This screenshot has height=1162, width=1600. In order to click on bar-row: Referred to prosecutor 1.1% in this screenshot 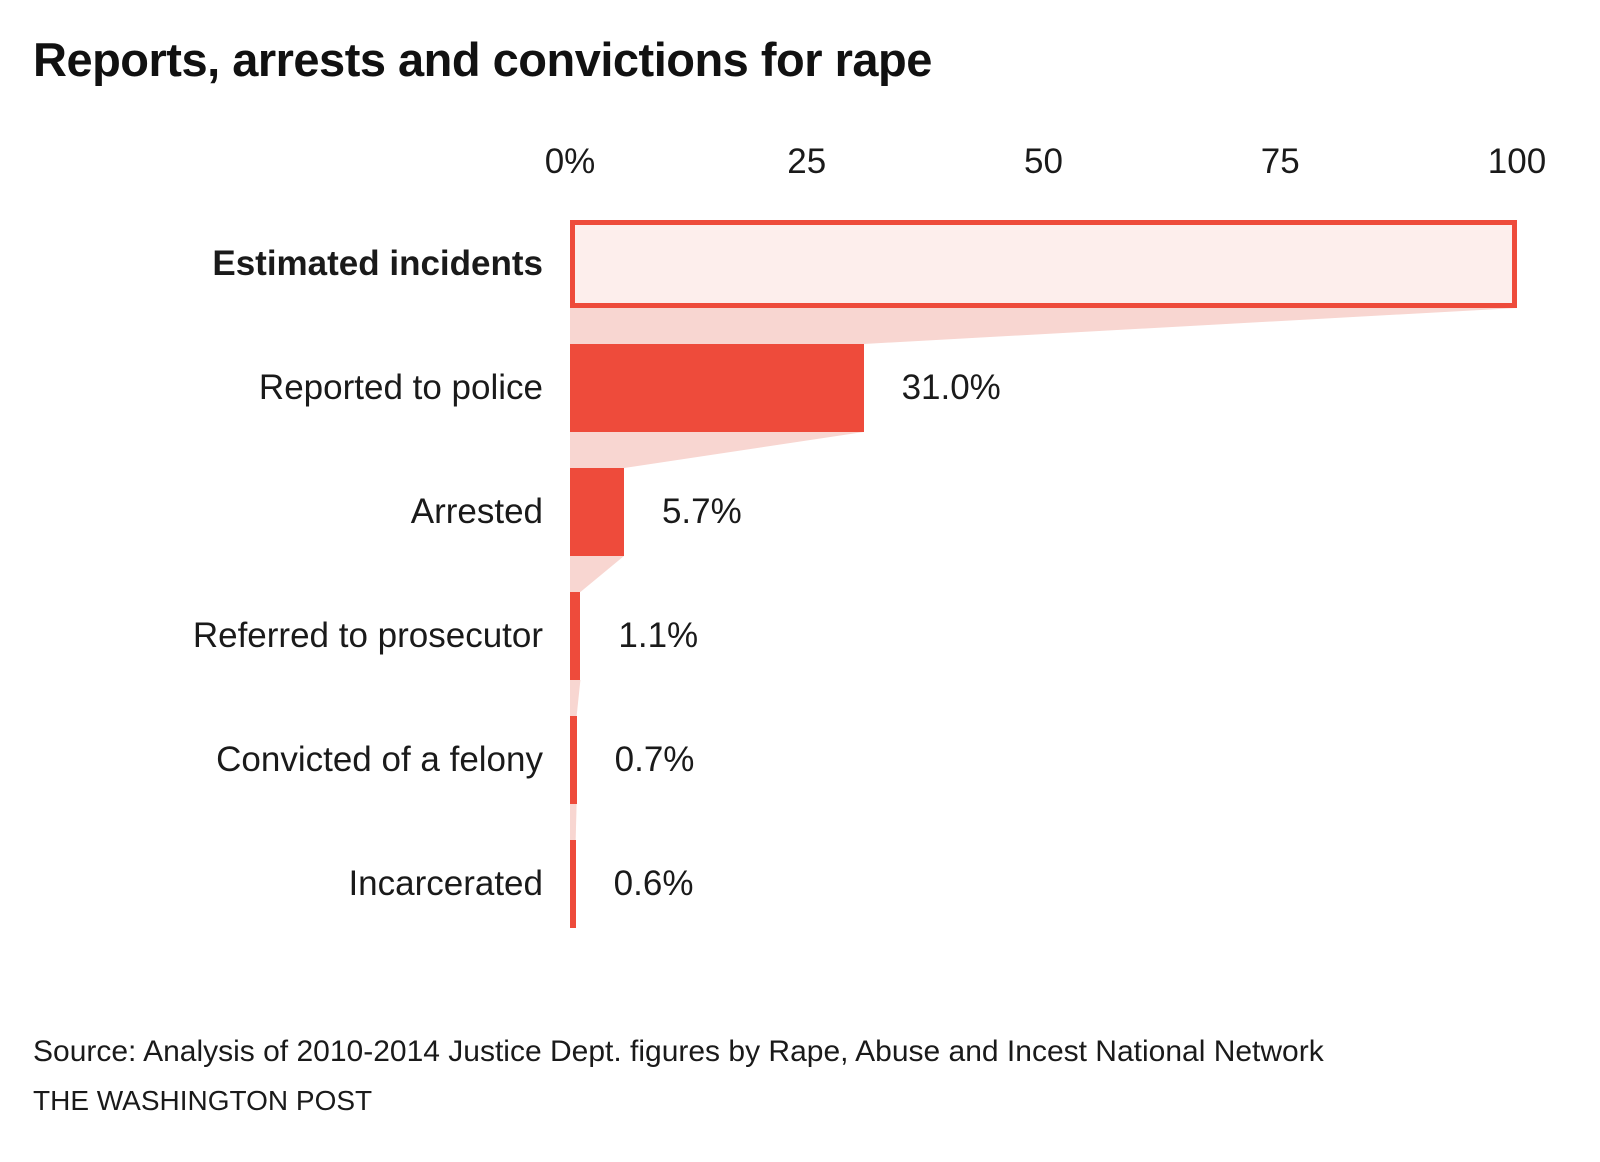, I will do `click(775, 636)`.